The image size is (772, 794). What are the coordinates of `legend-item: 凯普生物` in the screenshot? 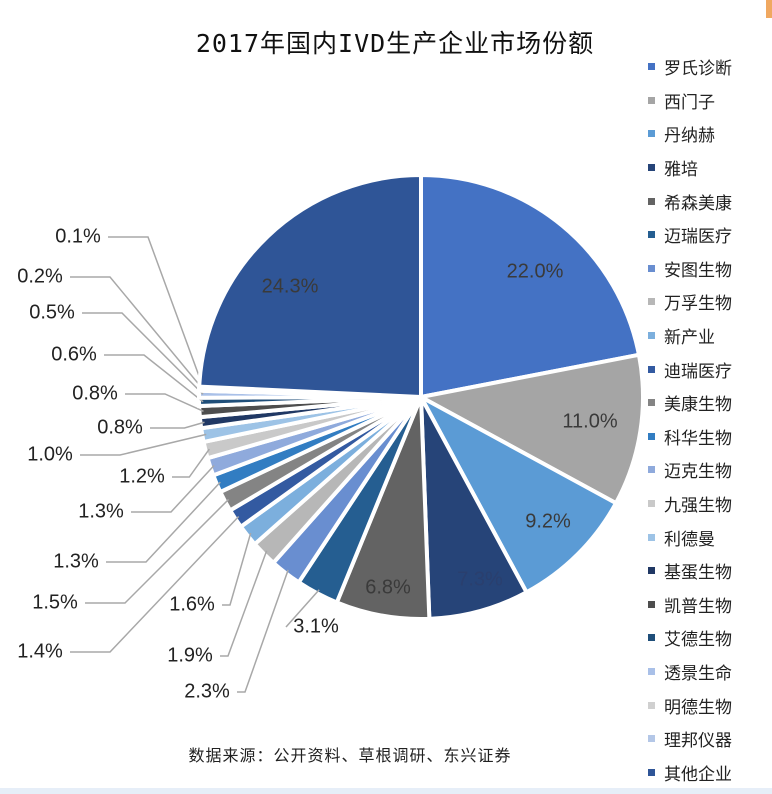 It's located at (690, 605).